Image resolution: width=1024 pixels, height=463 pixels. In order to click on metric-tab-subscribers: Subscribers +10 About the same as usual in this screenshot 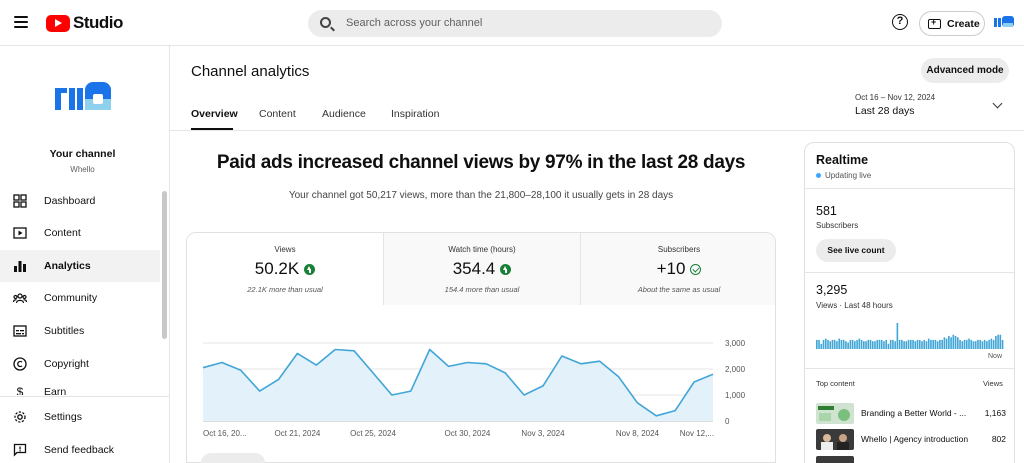, I will do `click(678, 269)`.